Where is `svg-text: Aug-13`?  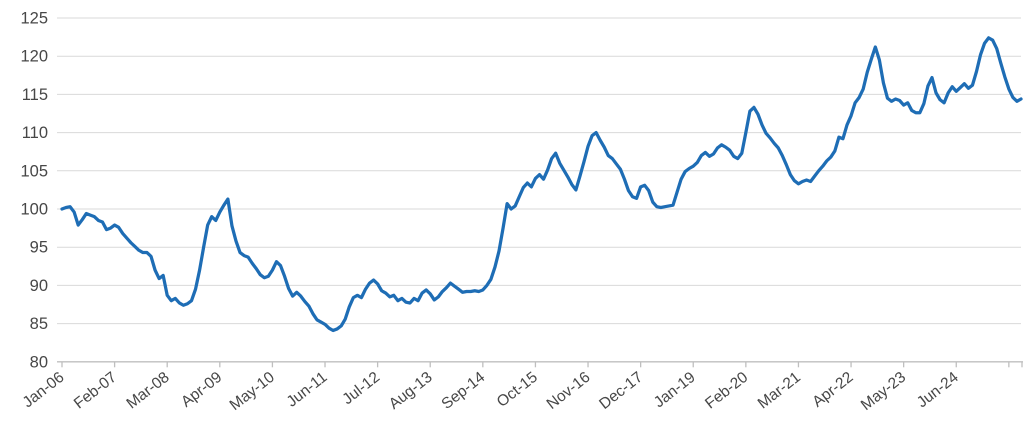 svg-text: Aug-13 is located at coordinates (411, 391).